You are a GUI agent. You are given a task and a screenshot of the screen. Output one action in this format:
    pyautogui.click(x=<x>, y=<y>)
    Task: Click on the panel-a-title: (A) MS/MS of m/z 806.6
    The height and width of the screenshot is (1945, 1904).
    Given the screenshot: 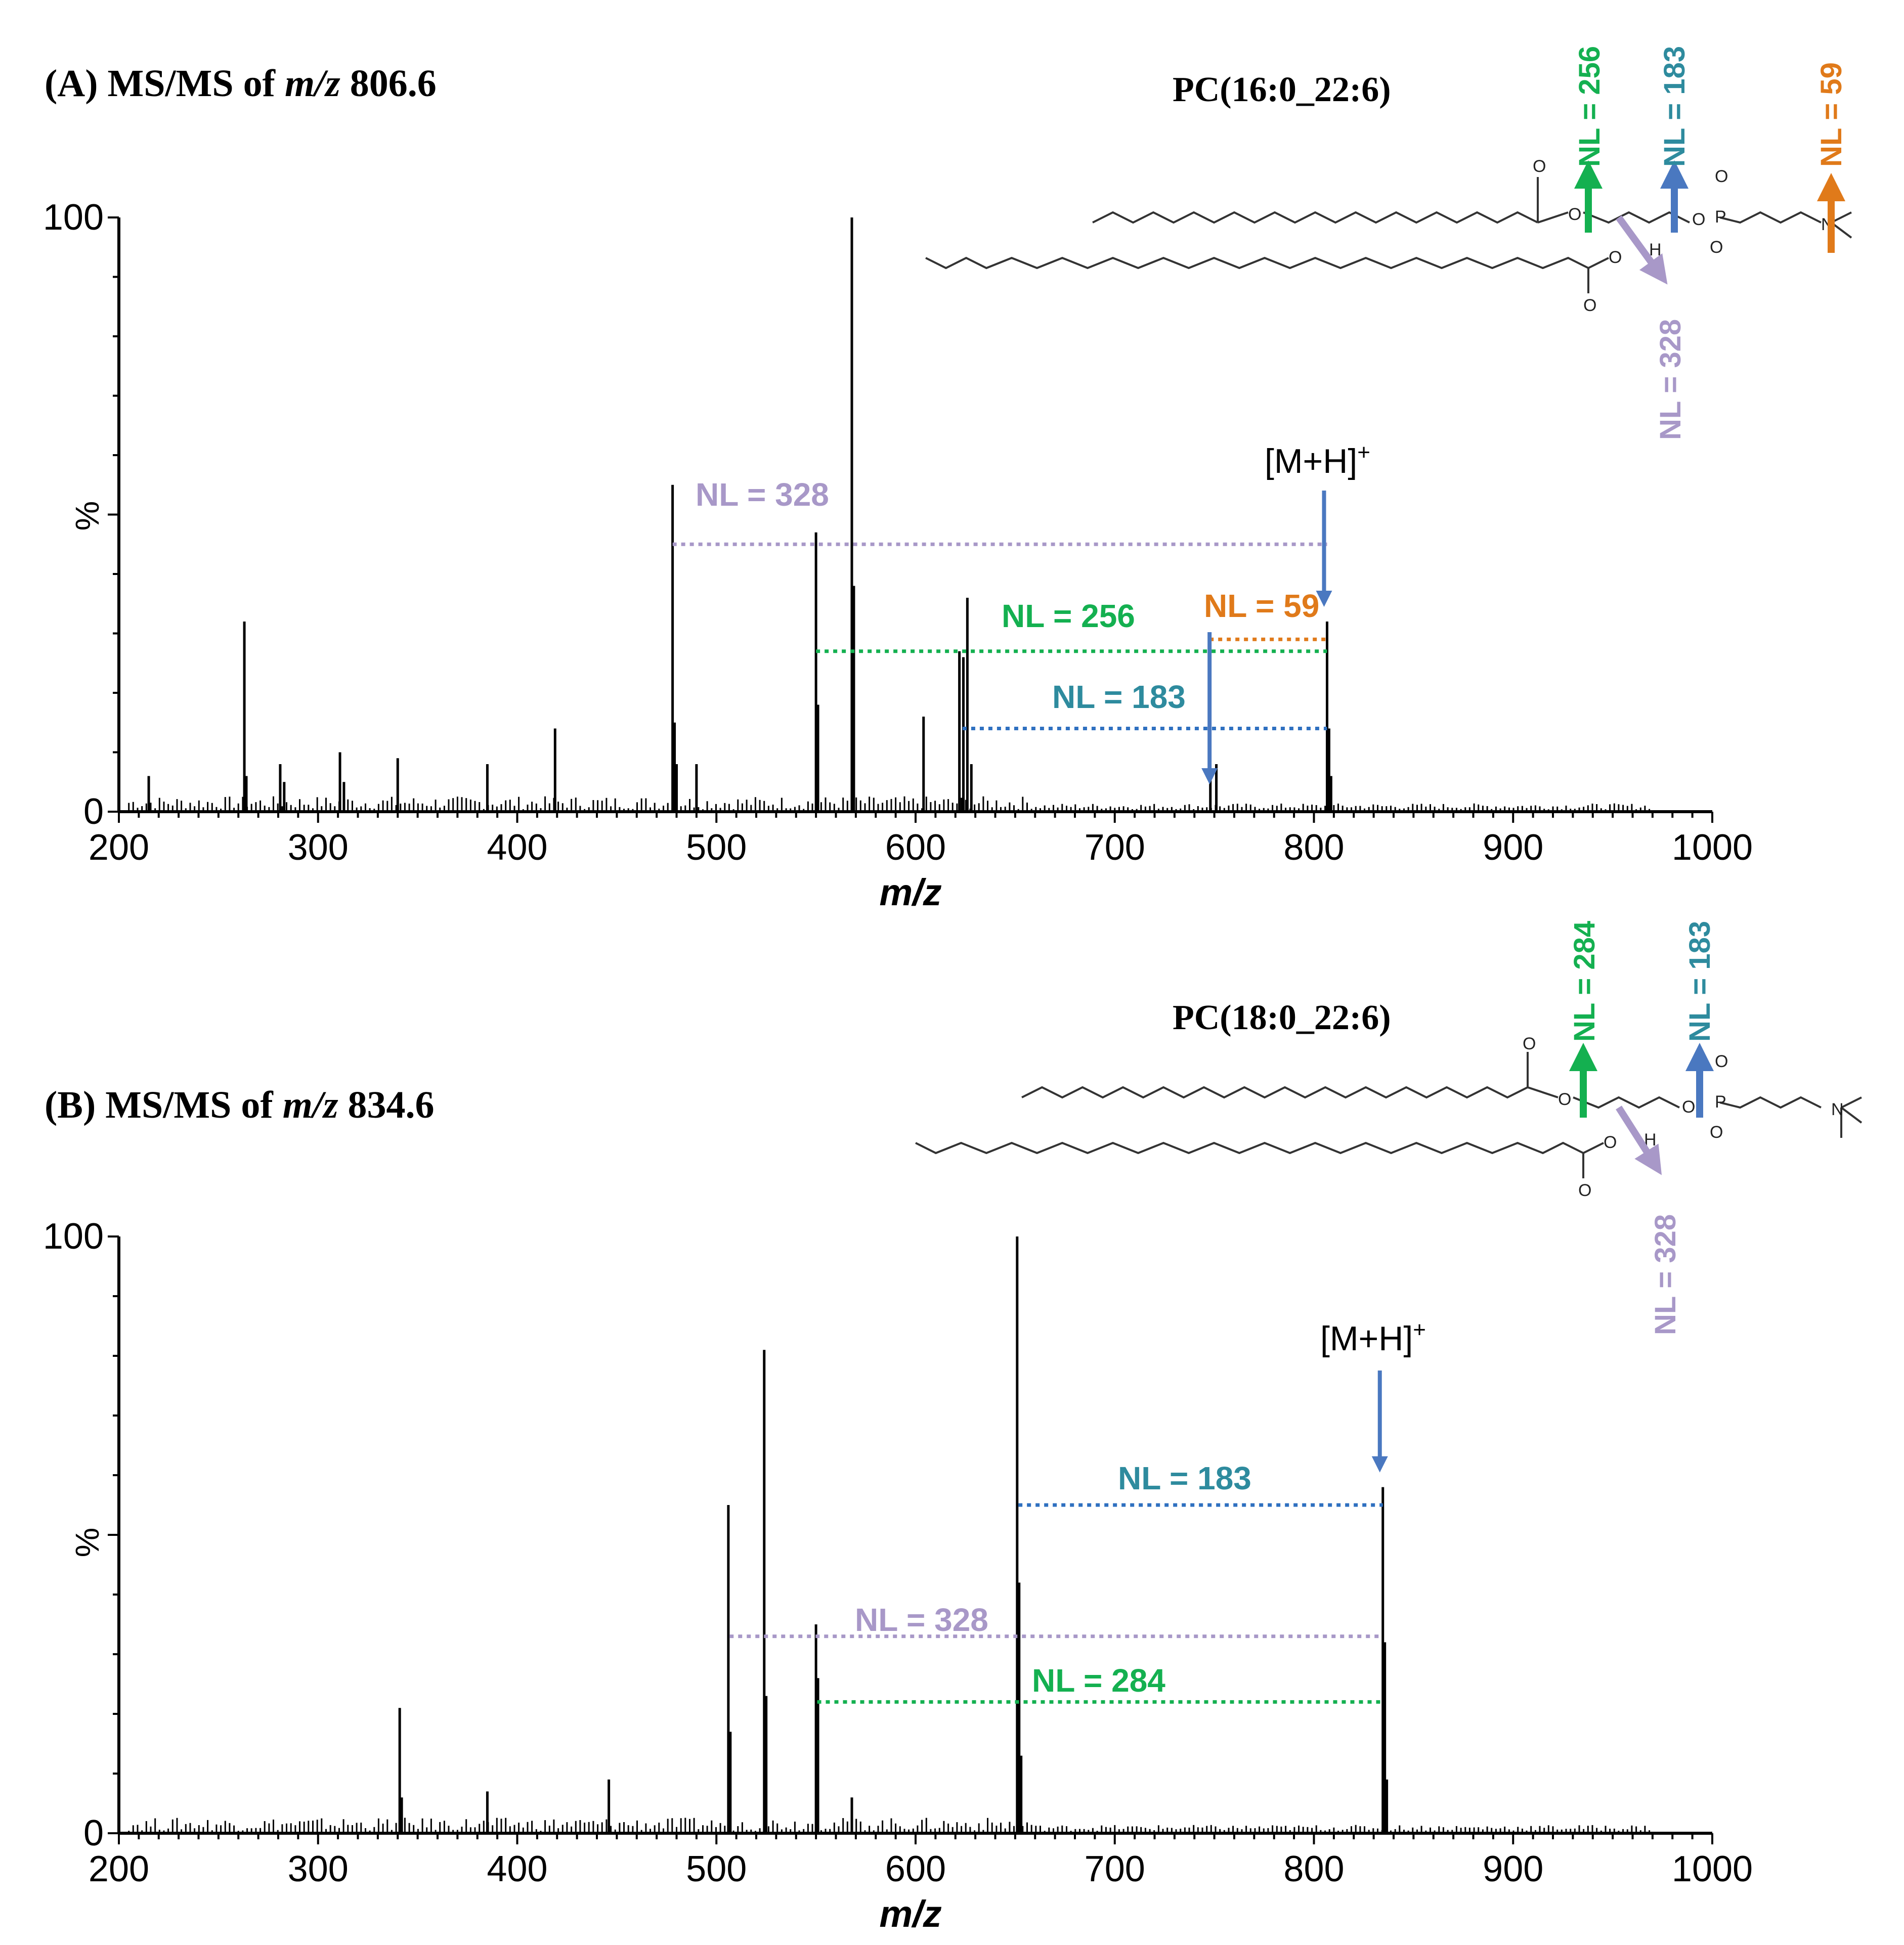 What is the action you would take?
    pyautogui.click(x=241, y=83)
    